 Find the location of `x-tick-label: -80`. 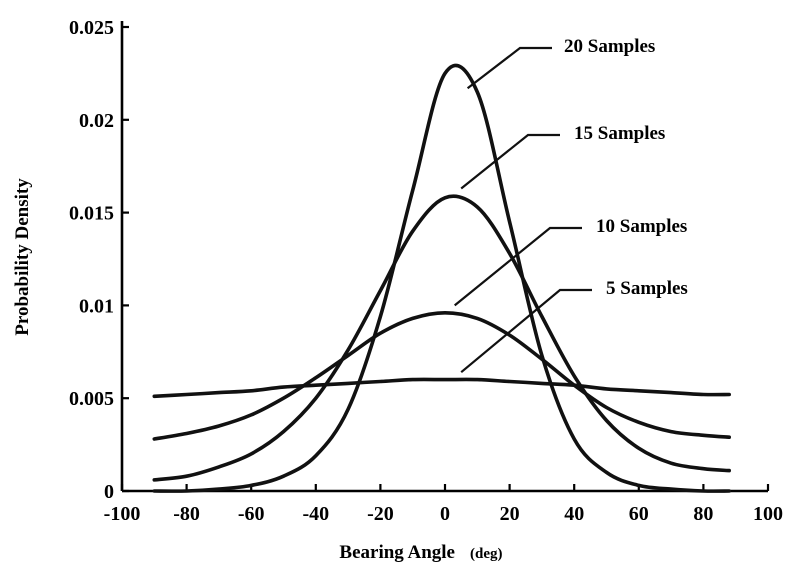

x-tick-label: -80 is located at coordinates (186, 514).